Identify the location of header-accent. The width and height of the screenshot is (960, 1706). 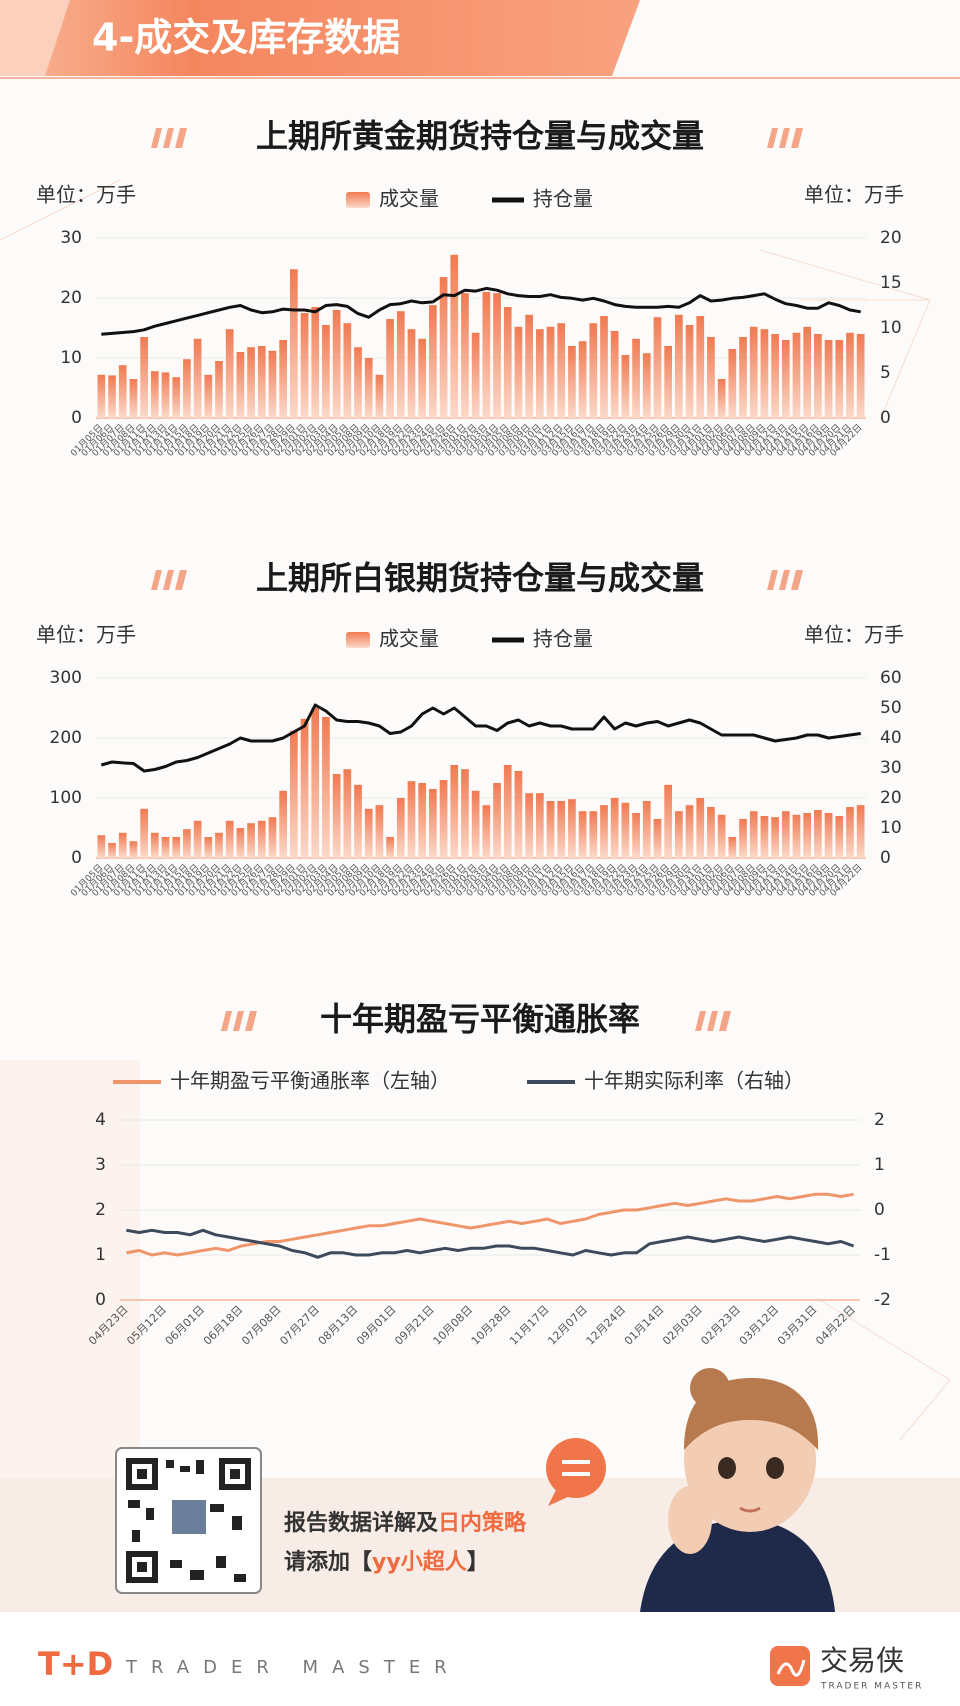
(35, 38).